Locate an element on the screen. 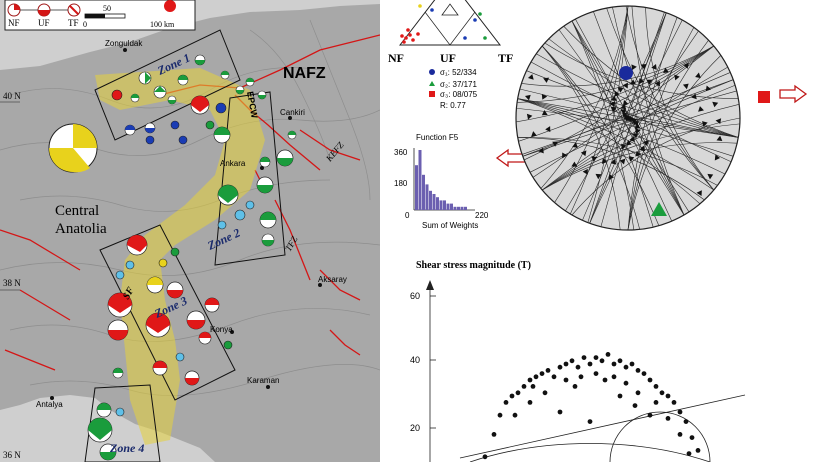 Image resolution: width=820 pixels, height=462 pixels. latitude-40n: 40 N is located at coordinates (12, 96).